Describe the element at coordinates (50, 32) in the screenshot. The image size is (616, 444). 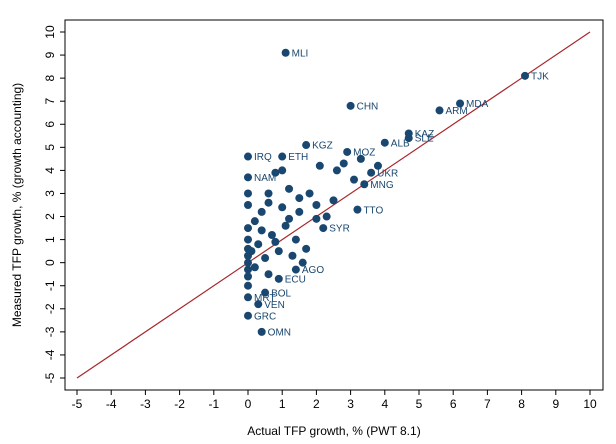
I see `y-tick-label: 10` at that location.